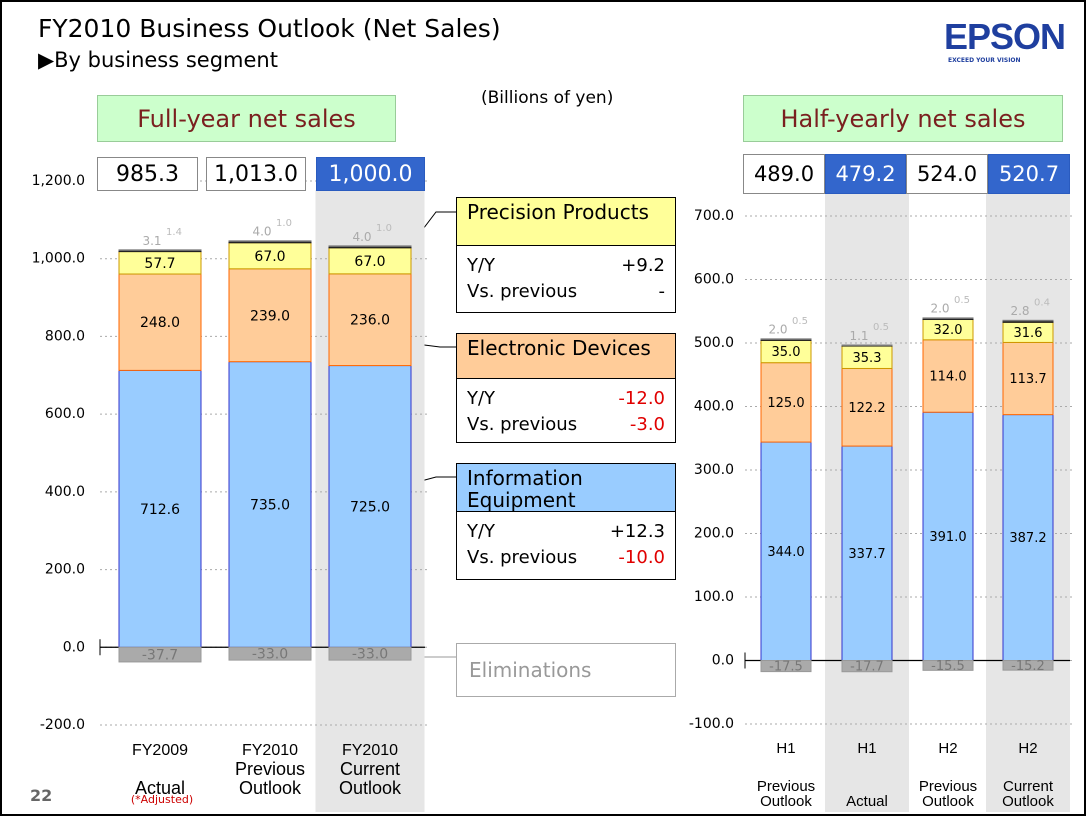 This screenshot has height=816, width=1086. What do you see at coordinates (566, 221) in the screenshot?
I see `legend-header: Precision Products` at bounding box center [566, 221].